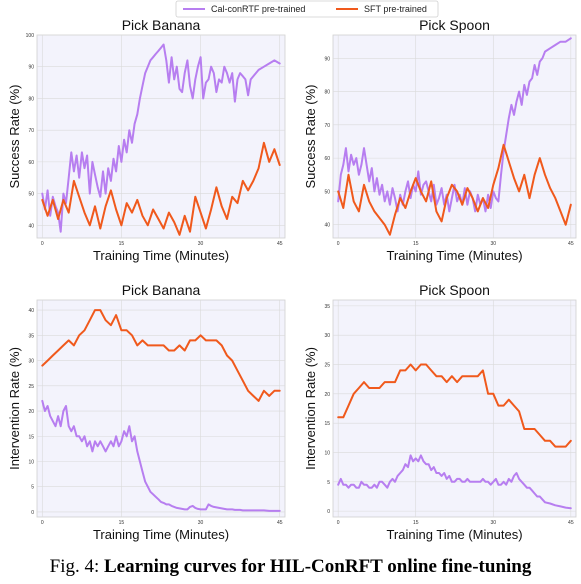 Image resolution: width=581 pixels, height=584 pixels. I want to click on legend-label-0: Cal-conRTF pre-trained, so click(258, 9).